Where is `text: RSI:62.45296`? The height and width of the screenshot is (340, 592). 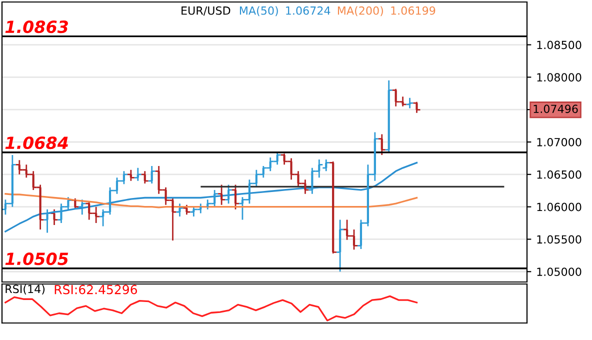 text: RSI:62.45296 is located at coordinates (95, 289).